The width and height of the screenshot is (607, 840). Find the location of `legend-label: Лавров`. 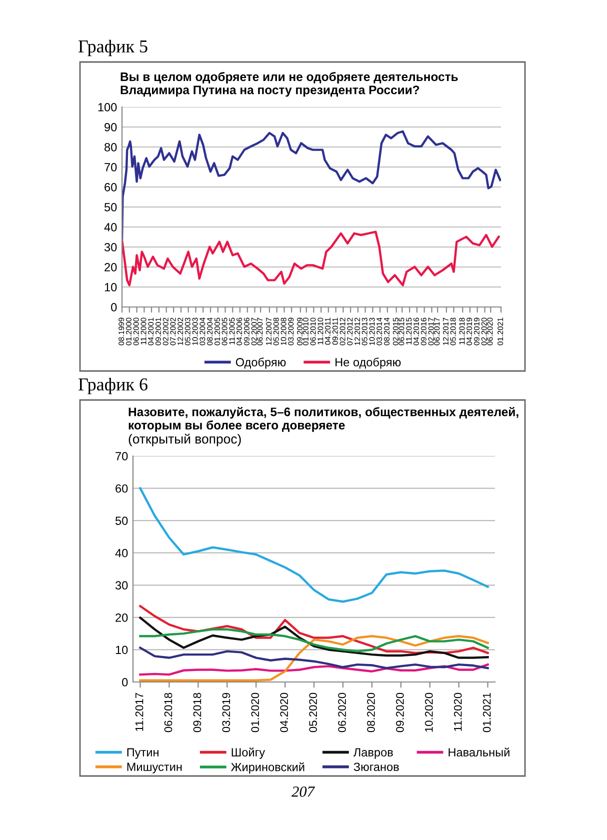

legend-label: Лавров is located at coordinates (373, 753).